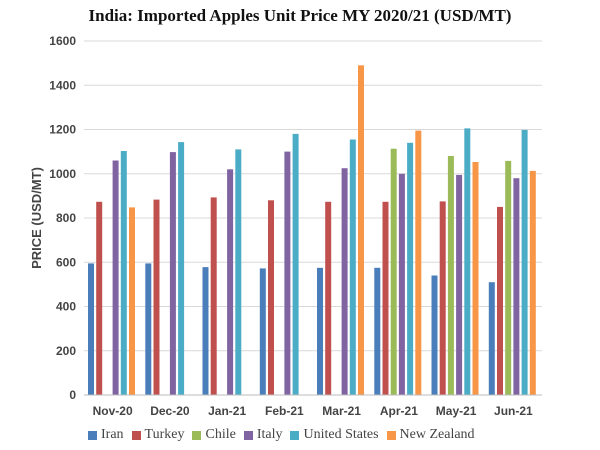 The height and width of the screenshot is (450, 600). Describe the element at coordinates (456, 411) in the screenshot. I see `x-tick-label: May-21` at that location.